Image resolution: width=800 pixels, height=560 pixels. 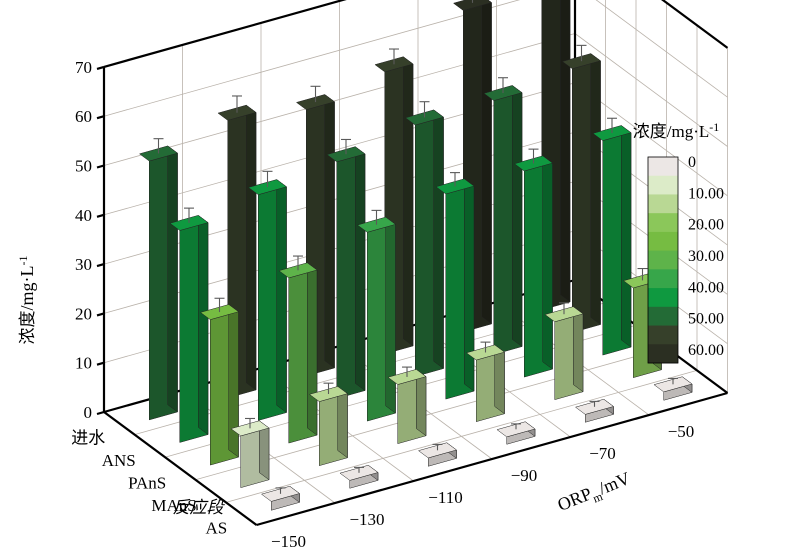 What do you see at coordinates (288, 541) in the screenshot?
I see `x-tick-label: −150` at bounding box center [288, 541].